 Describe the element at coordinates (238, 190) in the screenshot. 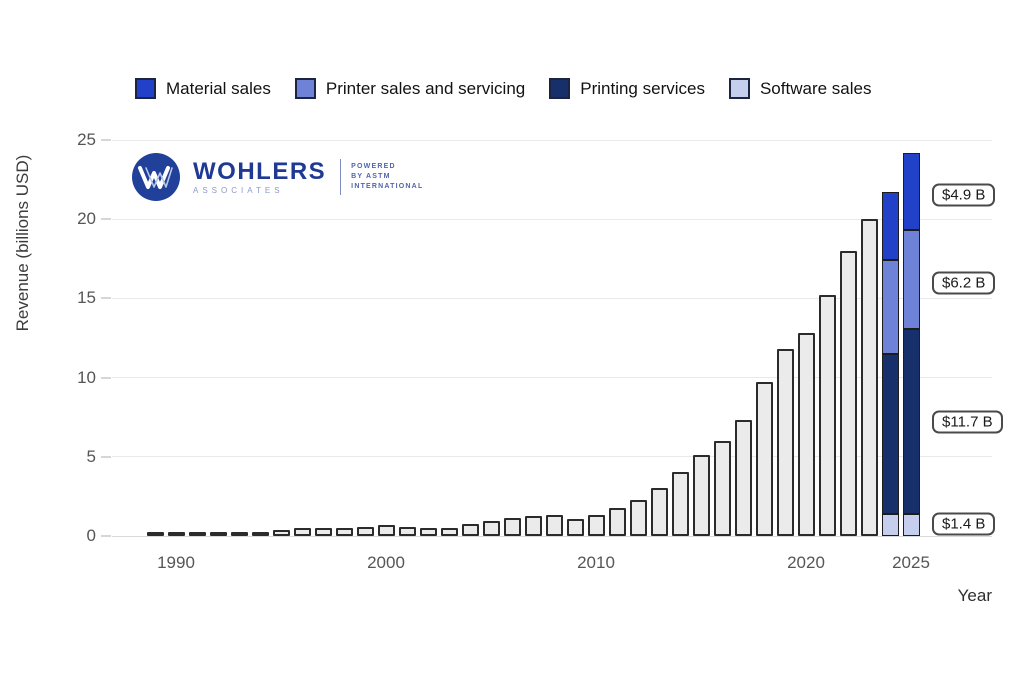

I see `logo-subtitle: ASSOCIATES` at that location.